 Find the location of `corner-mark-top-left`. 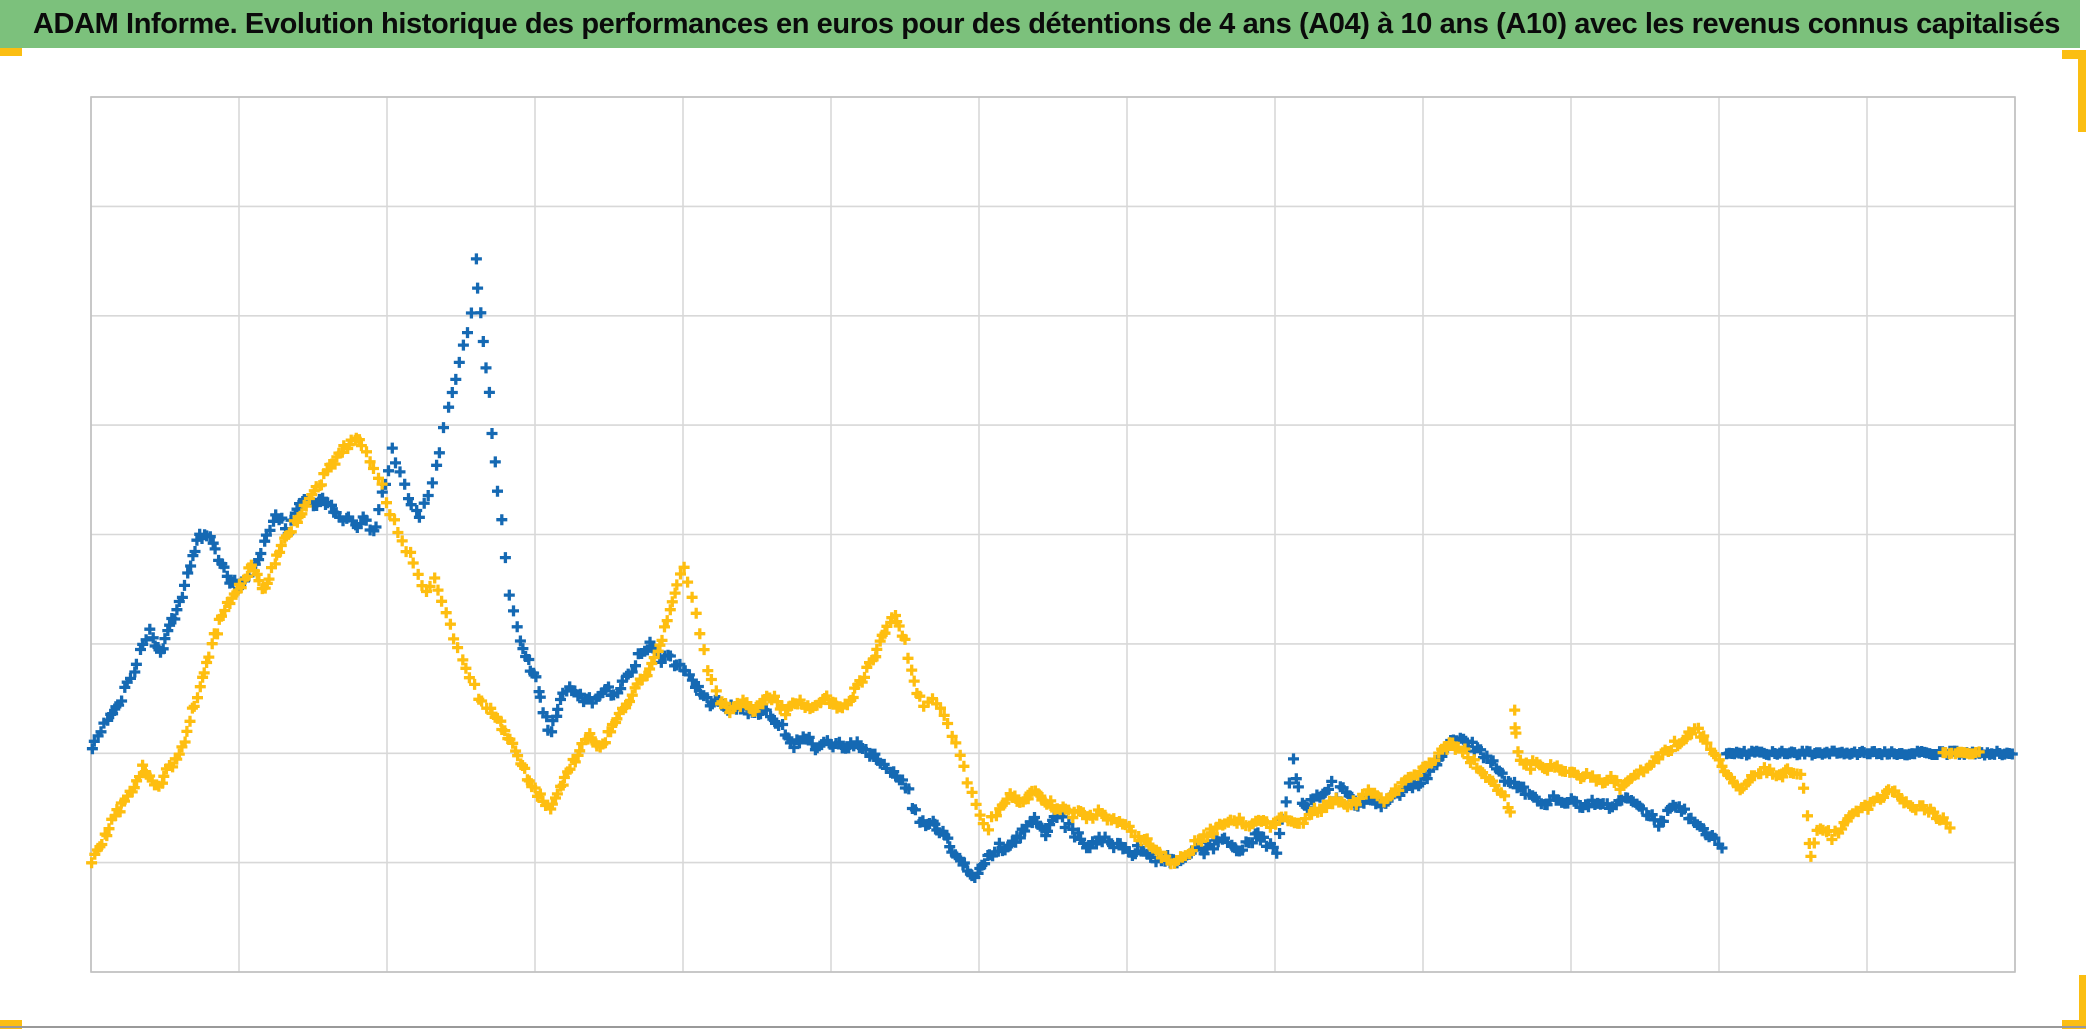

corner-mark-top-left is located at coordinates (11, 52).